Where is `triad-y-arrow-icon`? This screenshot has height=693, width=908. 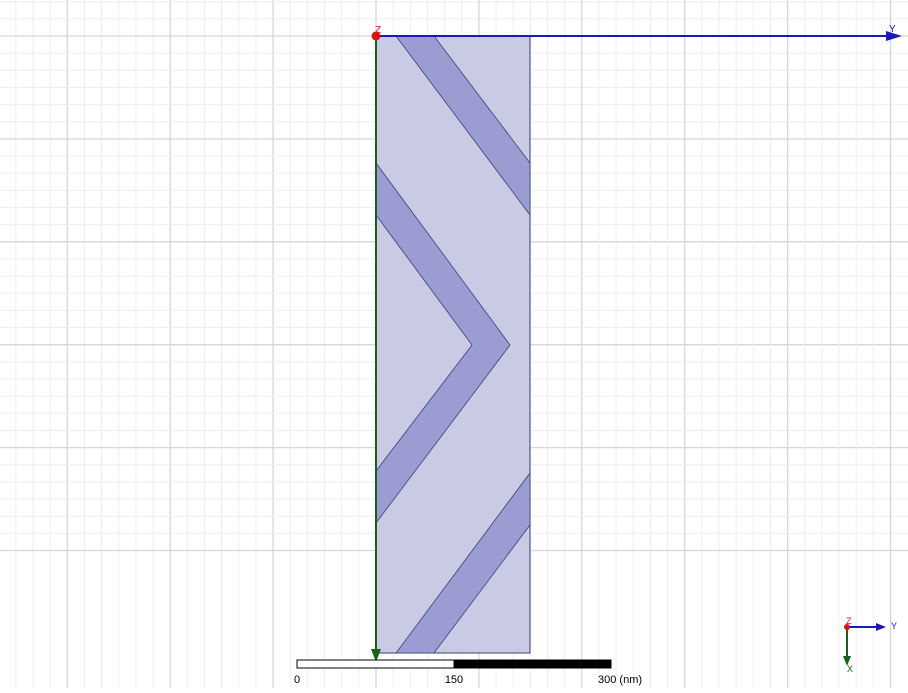 triad-y-arrow-icon is located at coordinates (881, 627).